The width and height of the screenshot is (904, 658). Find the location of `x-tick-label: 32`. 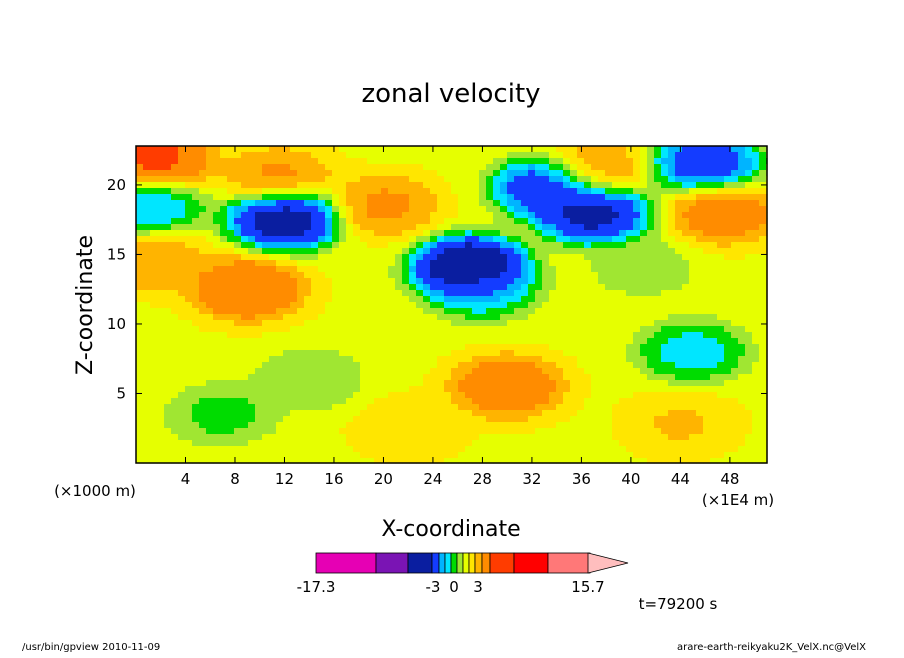

x-tick-label: 32 is located at coordinates (531, 479).